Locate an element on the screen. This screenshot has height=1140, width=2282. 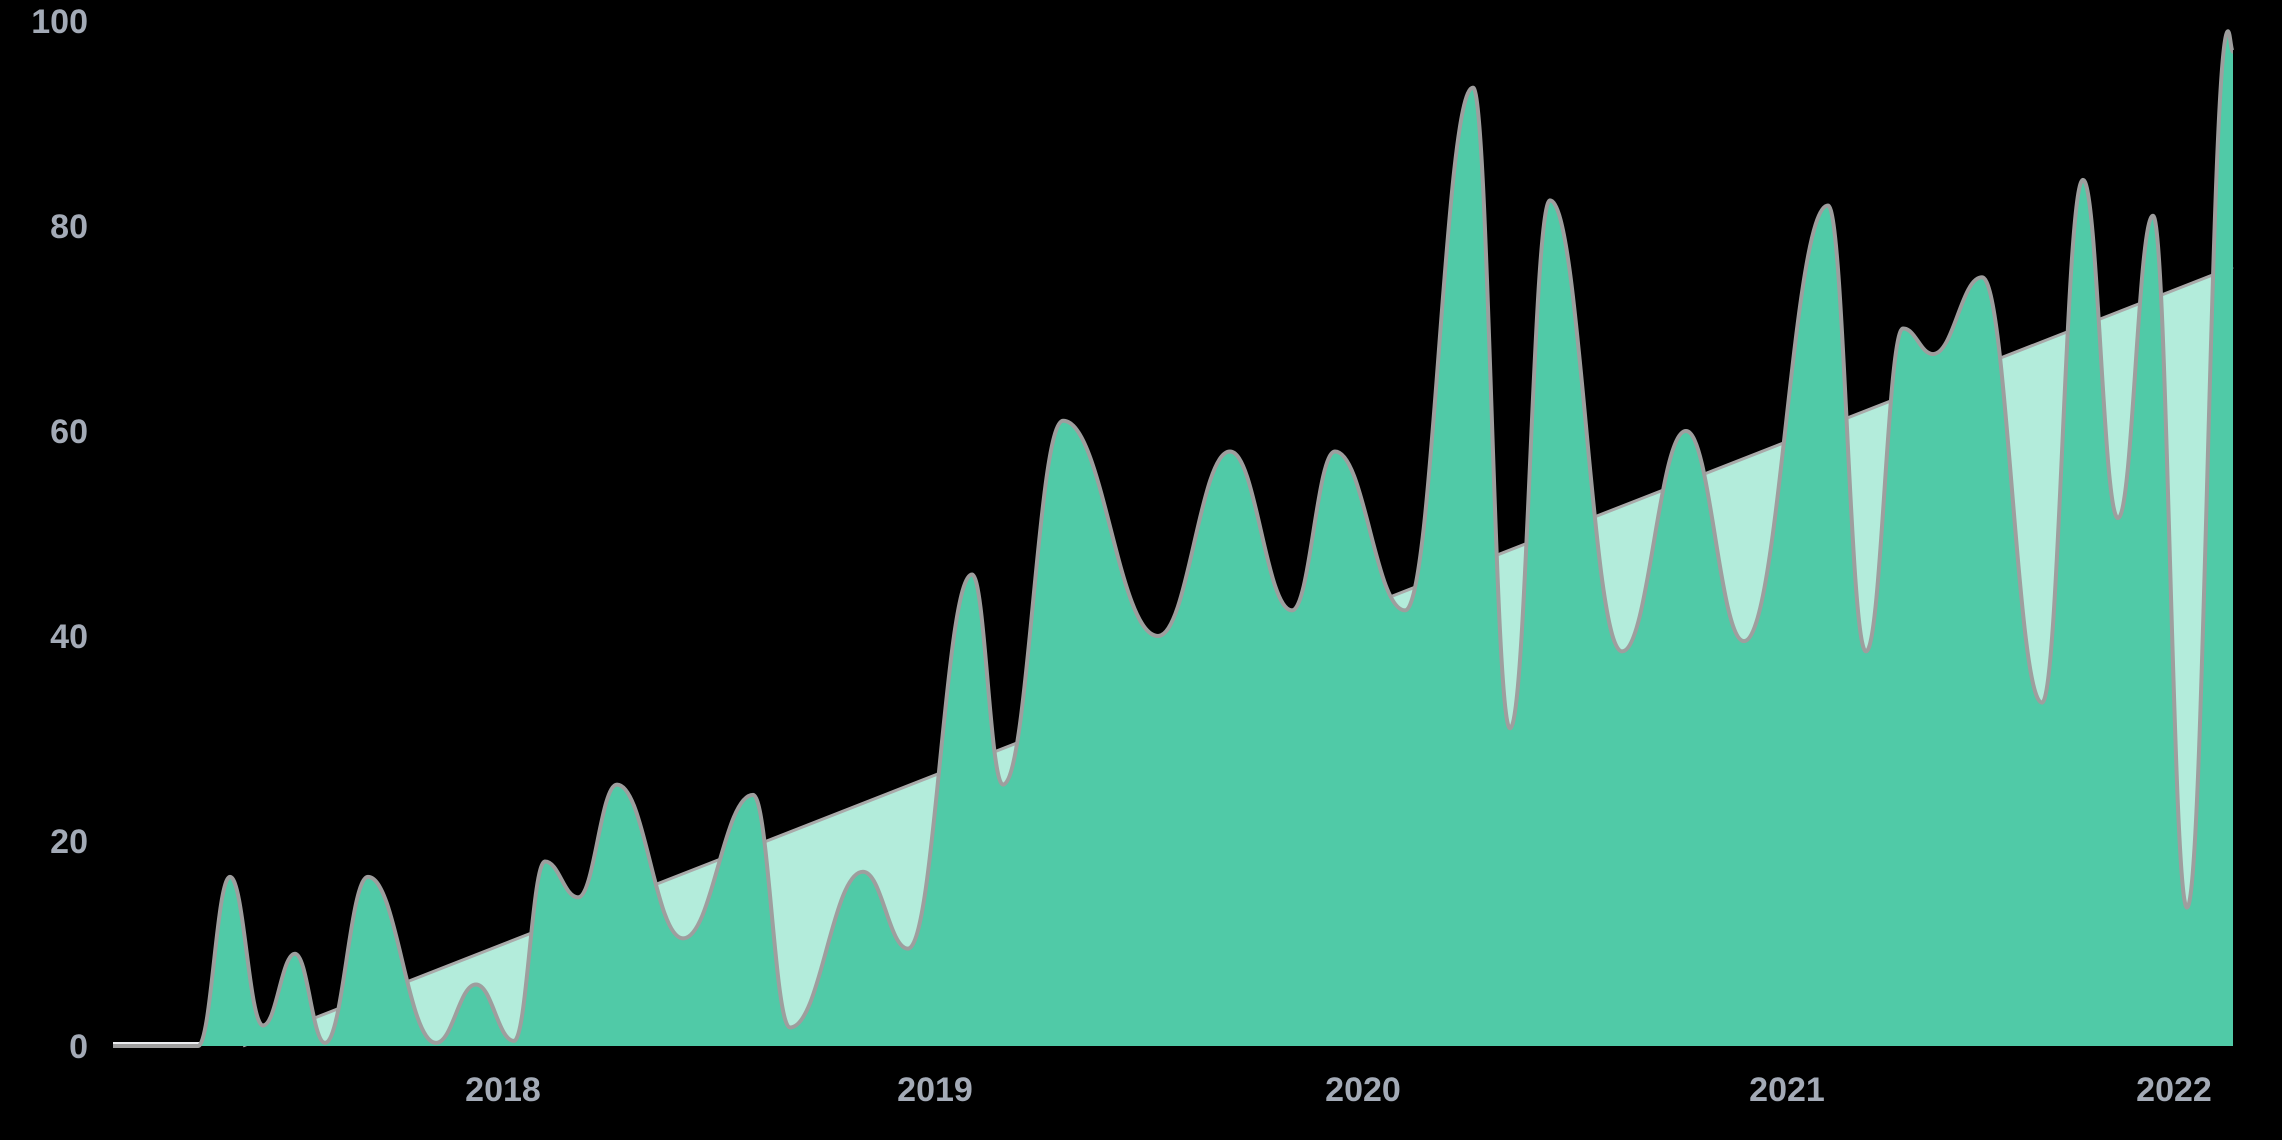
x-axis-labels: 2018 2019 2020 2021 2022 is located at coordinates (1338, 1090).